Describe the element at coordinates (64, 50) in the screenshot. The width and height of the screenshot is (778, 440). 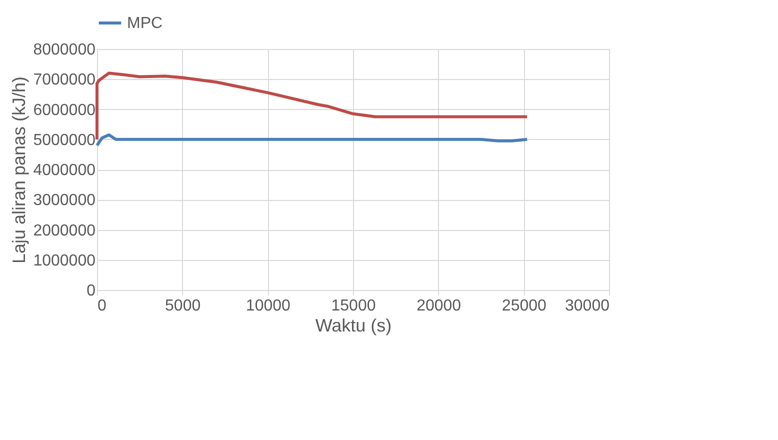
I see `y-tick-label: 8000000` at that location.